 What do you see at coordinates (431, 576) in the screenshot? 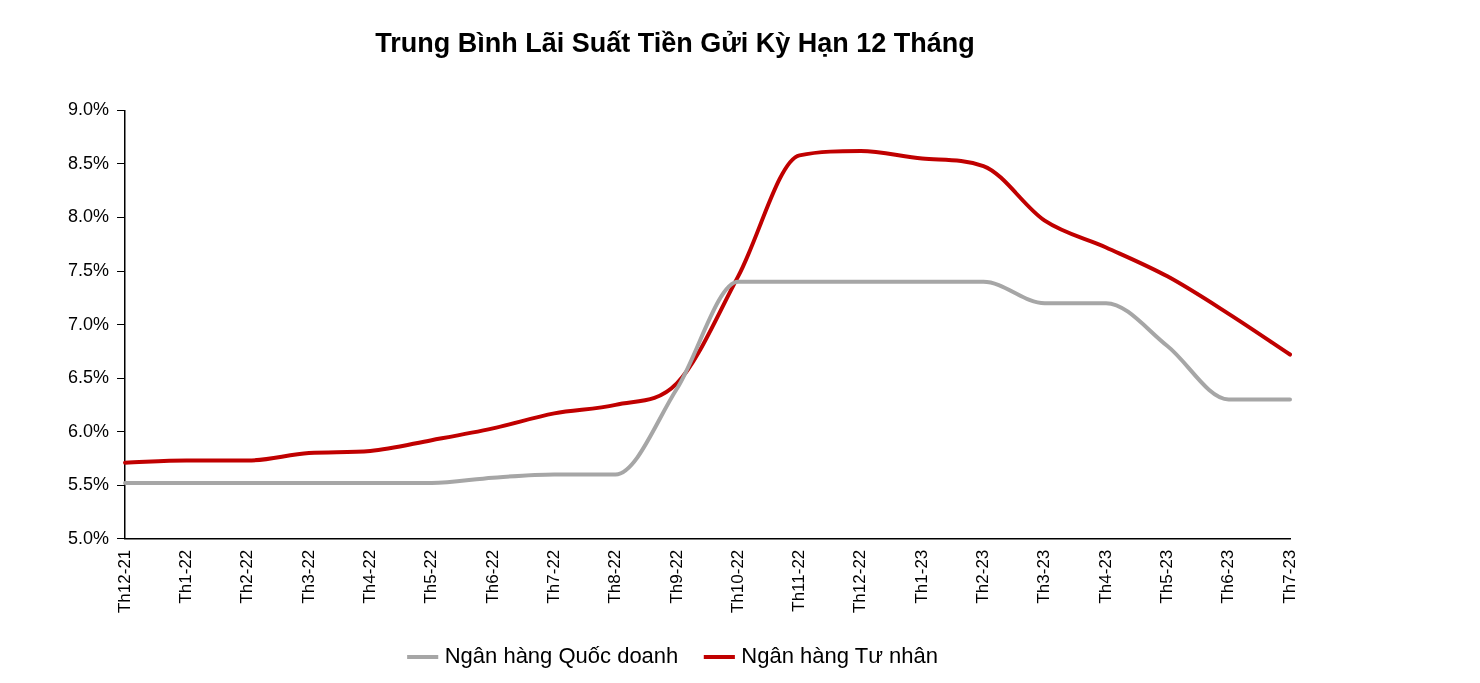
I see `x-tick-label: Th5-22` at bounding box center [431, 576].